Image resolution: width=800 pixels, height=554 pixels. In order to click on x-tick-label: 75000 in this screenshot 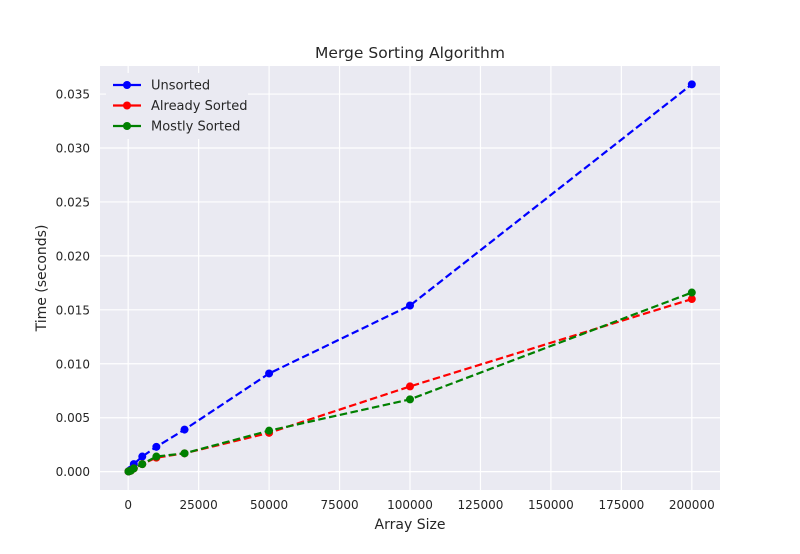, I will do `click(339, 505)`.